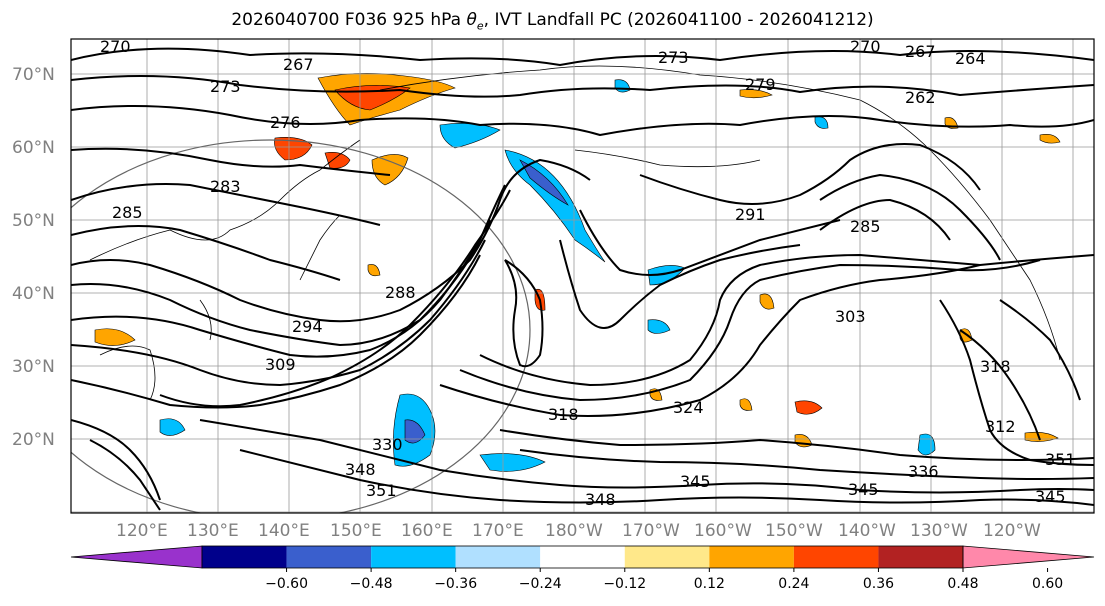 This screenshot has height=606, width=1105. What do you see at coordinates (709, 584) in the screenshot?
I see `colorbar-tick-label: 0.12` at bounding box center [709, 584].